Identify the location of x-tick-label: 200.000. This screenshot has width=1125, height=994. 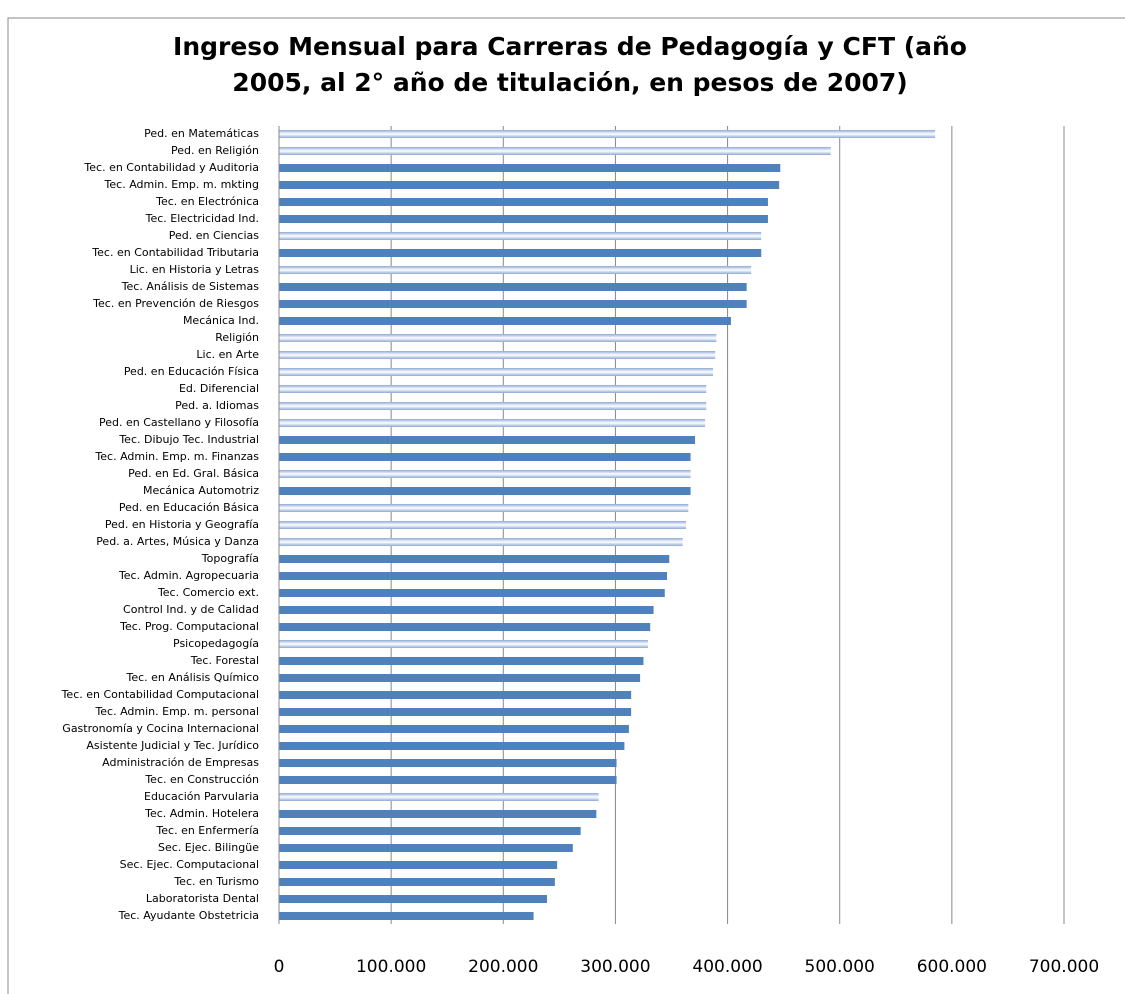
(503, 967).